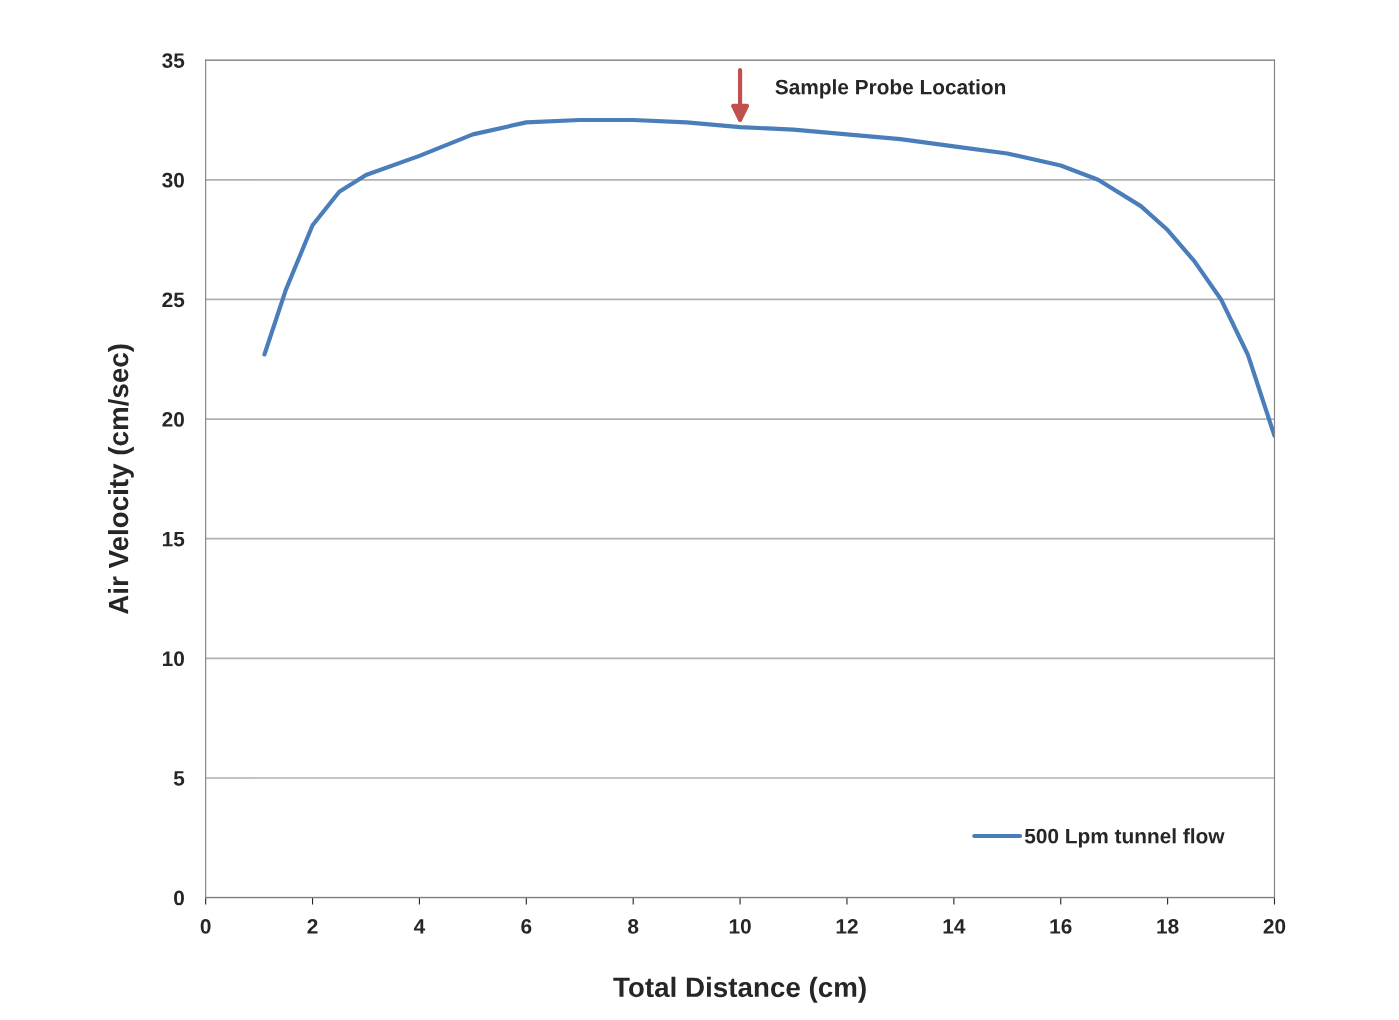  What do you see at coordinates (1274, 926) in the screenshot?
I see `x-tick-label: 20` at bounding box center [1274, 926].